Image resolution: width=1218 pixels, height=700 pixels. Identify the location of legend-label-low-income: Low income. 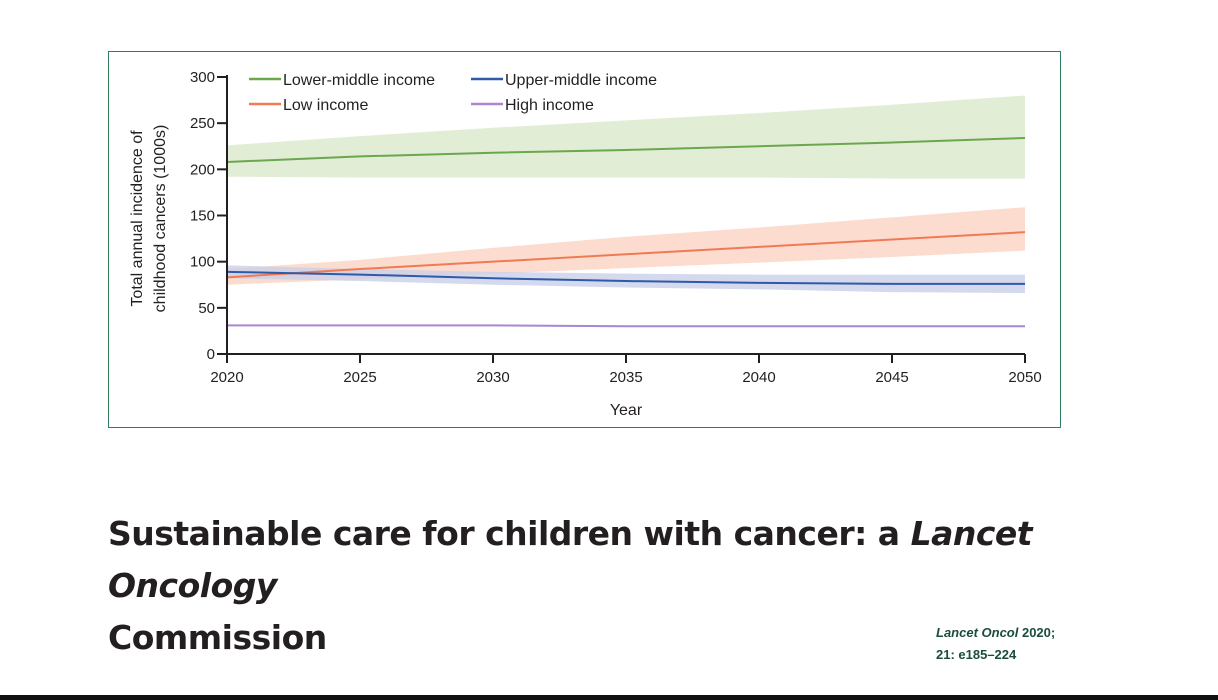
(325, 105).